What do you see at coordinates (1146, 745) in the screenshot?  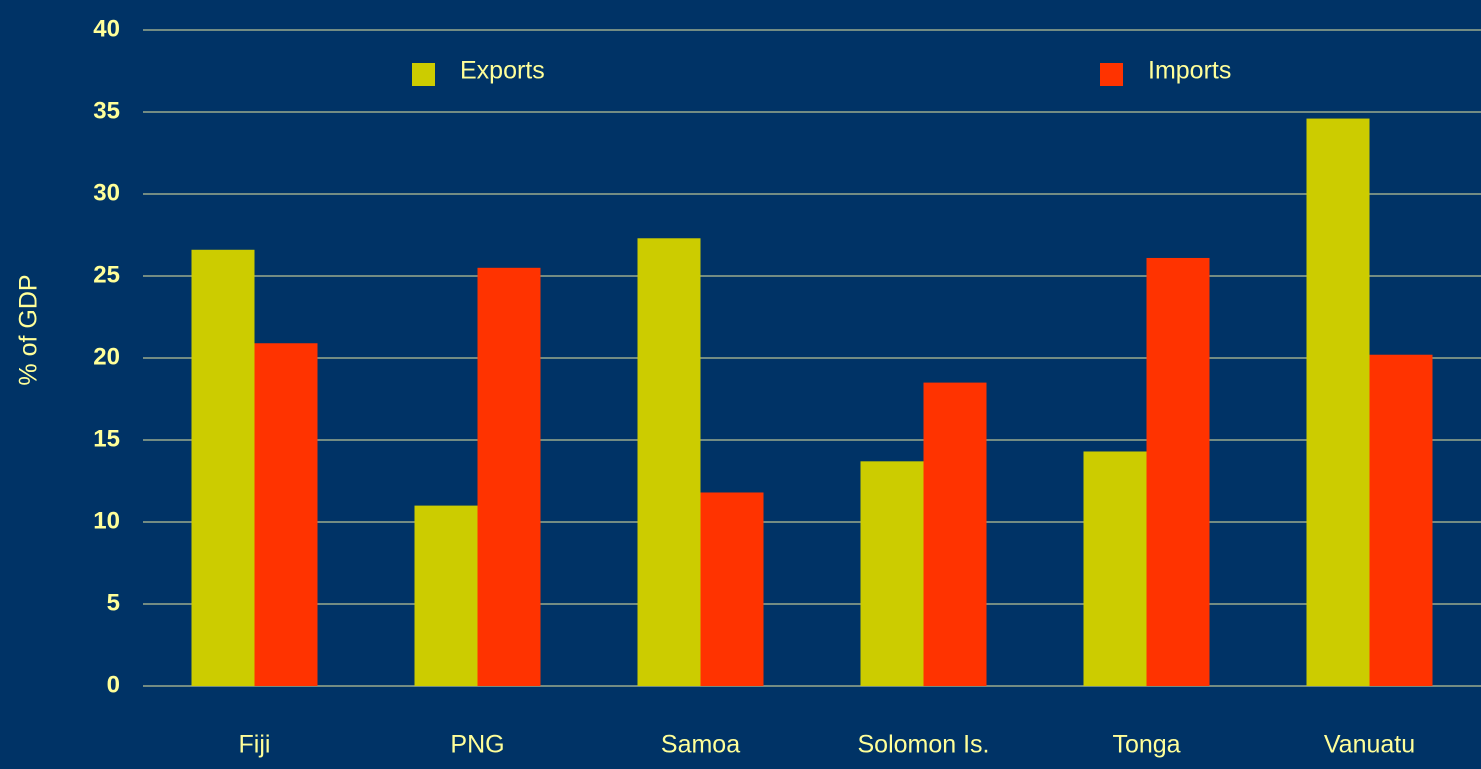 I see `x-tick-label: Tonga` at bounding box center [1146, 745].